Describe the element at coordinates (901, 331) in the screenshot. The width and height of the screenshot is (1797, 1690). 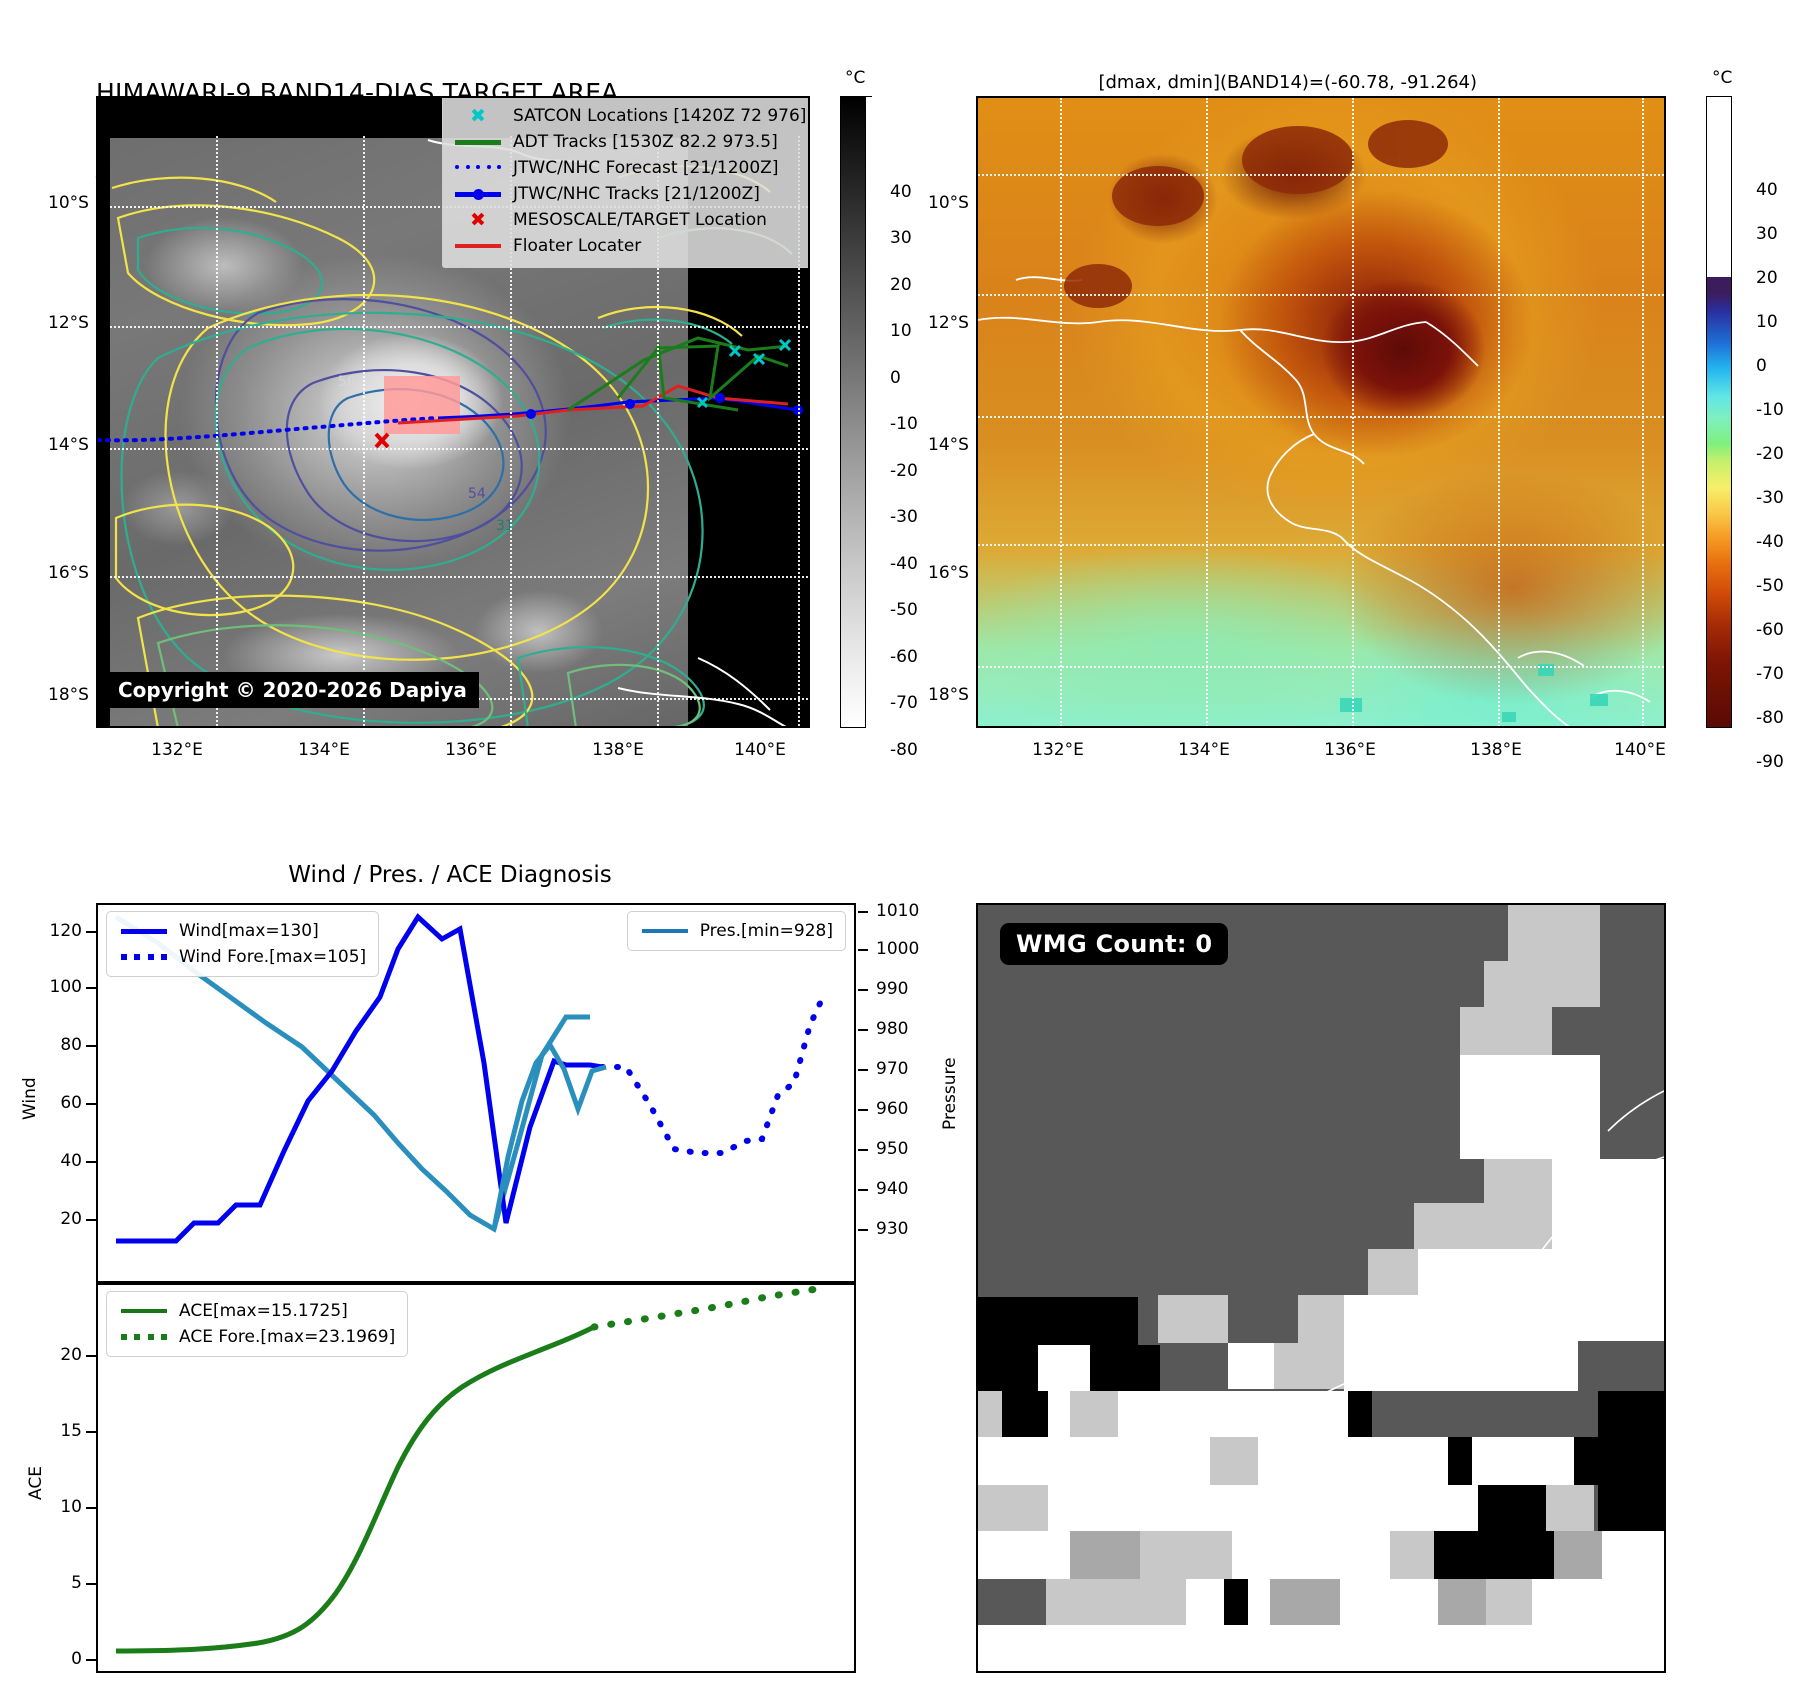
I see `cb-tick: 10` at that location.